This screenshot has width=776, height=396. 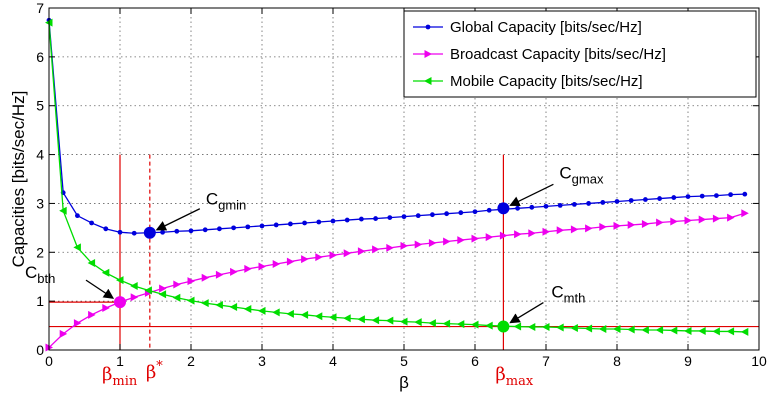 What do you see at coordinates (520, 381) in the screenshot?
I see `beta-max-label-sub: max` at bounding box center [520, 381].